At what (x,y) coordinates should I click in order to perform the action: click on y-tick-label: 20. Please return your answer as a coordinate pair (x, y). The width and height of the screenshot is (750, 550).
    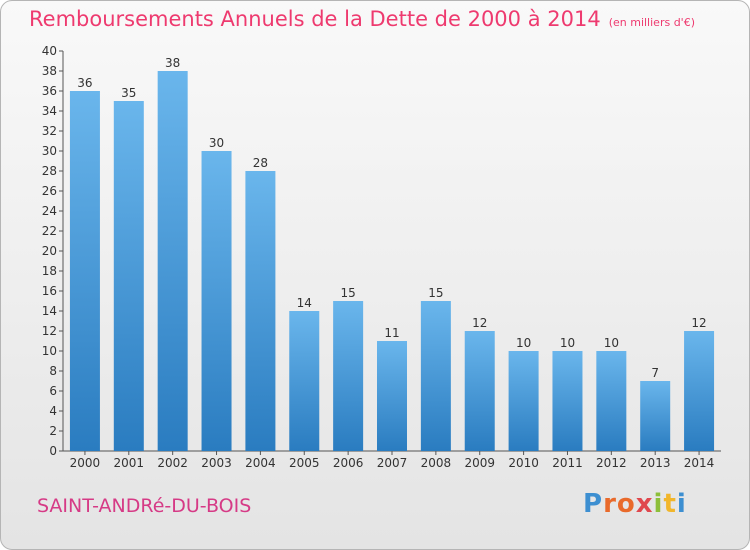
    Looking at the image, I should click on (49, 251).